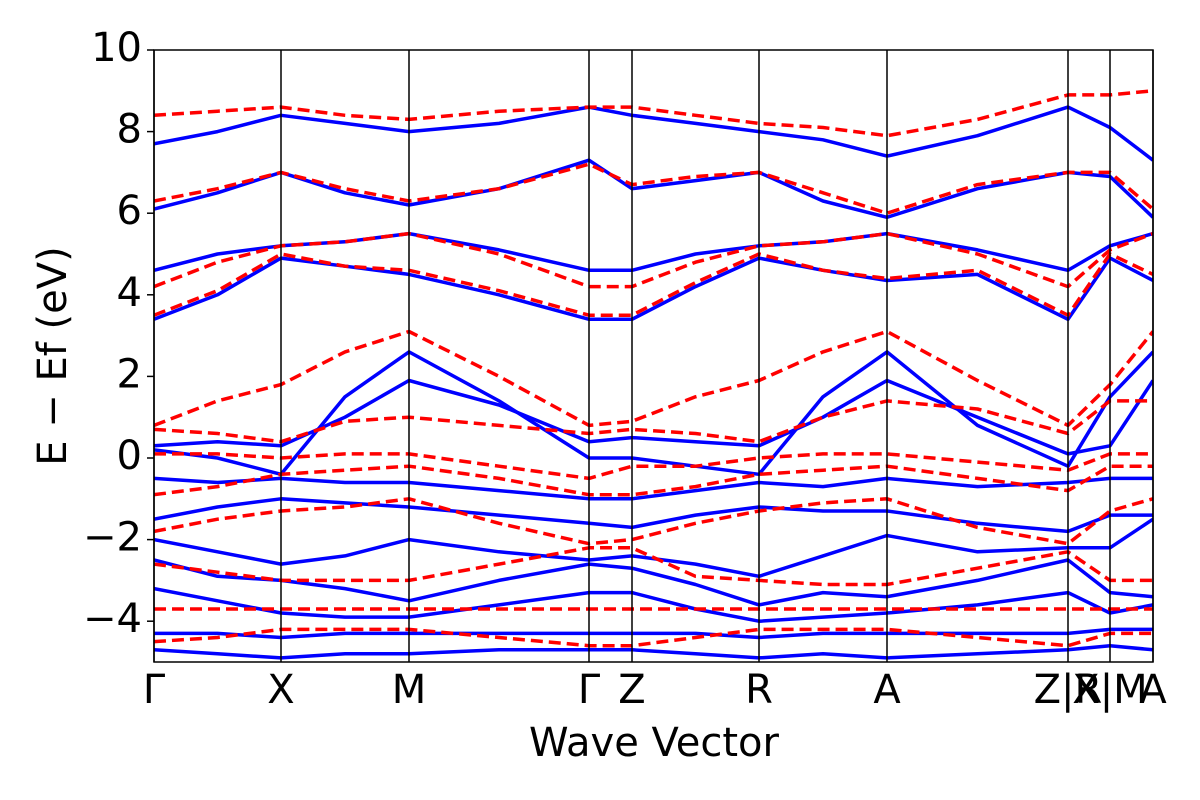  I want to click on x-tick-label: M, so click(409, 690).